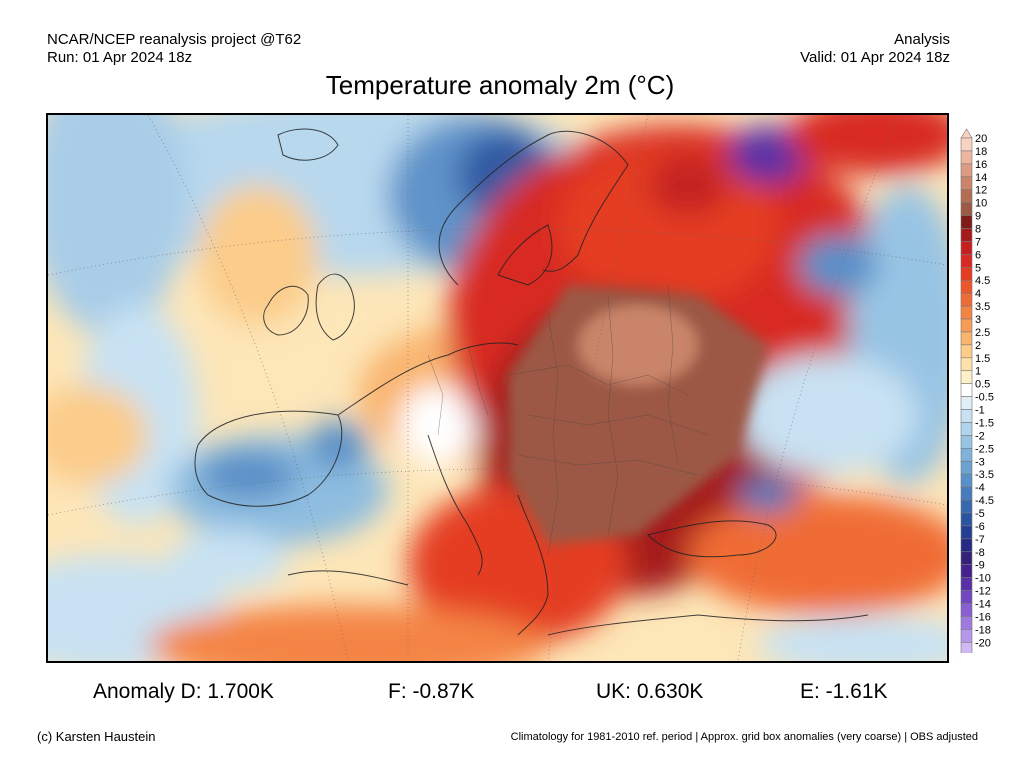 Image resolution: width=1024 pixels, height=768 pixels. I want to click on legend-label: 5, so click(978, 268).